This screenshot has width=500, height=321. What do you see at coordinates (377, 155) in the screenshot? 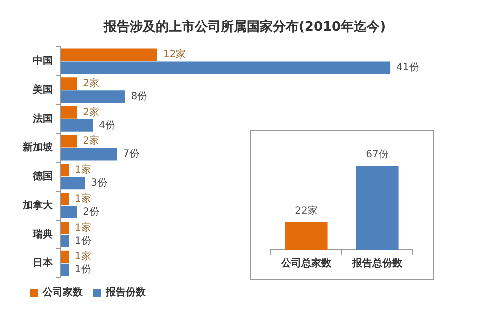
I see `data-label: 67份` at bounding box center [377, 155].